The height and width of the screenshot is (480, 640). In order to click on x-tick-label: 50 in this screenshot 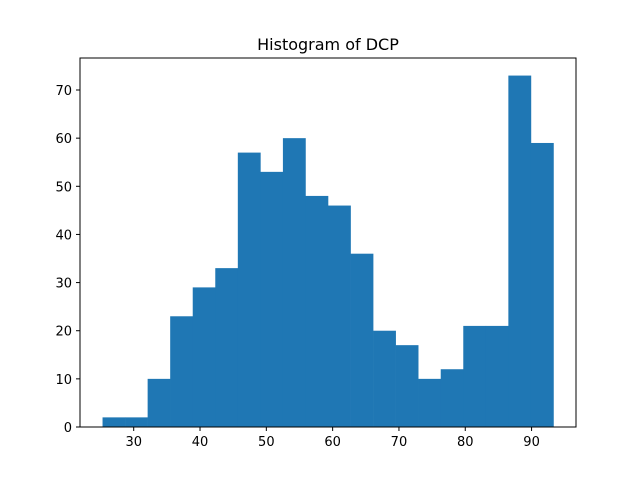, I will do `click(266, 442)`.